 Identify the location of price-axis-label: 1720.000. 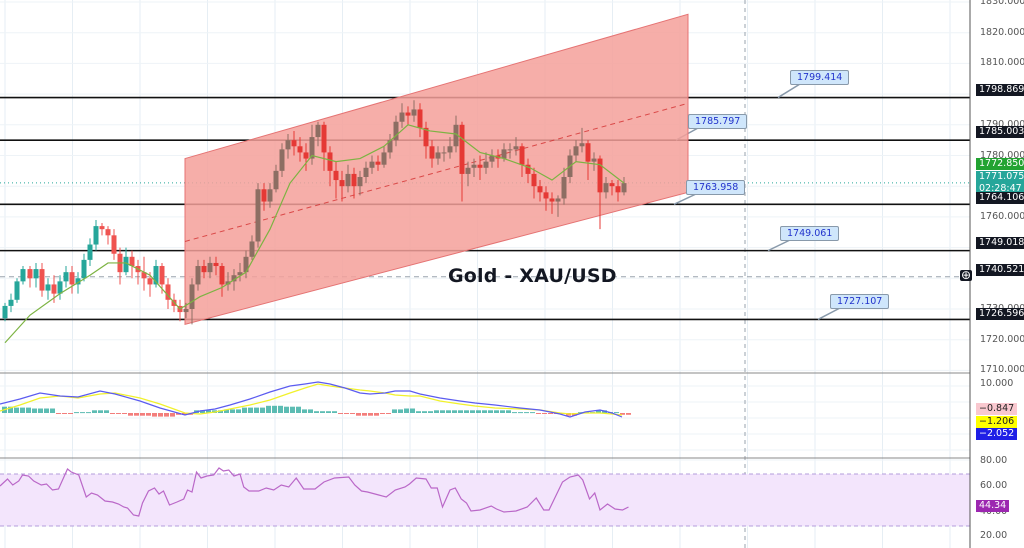
(1002, 339).